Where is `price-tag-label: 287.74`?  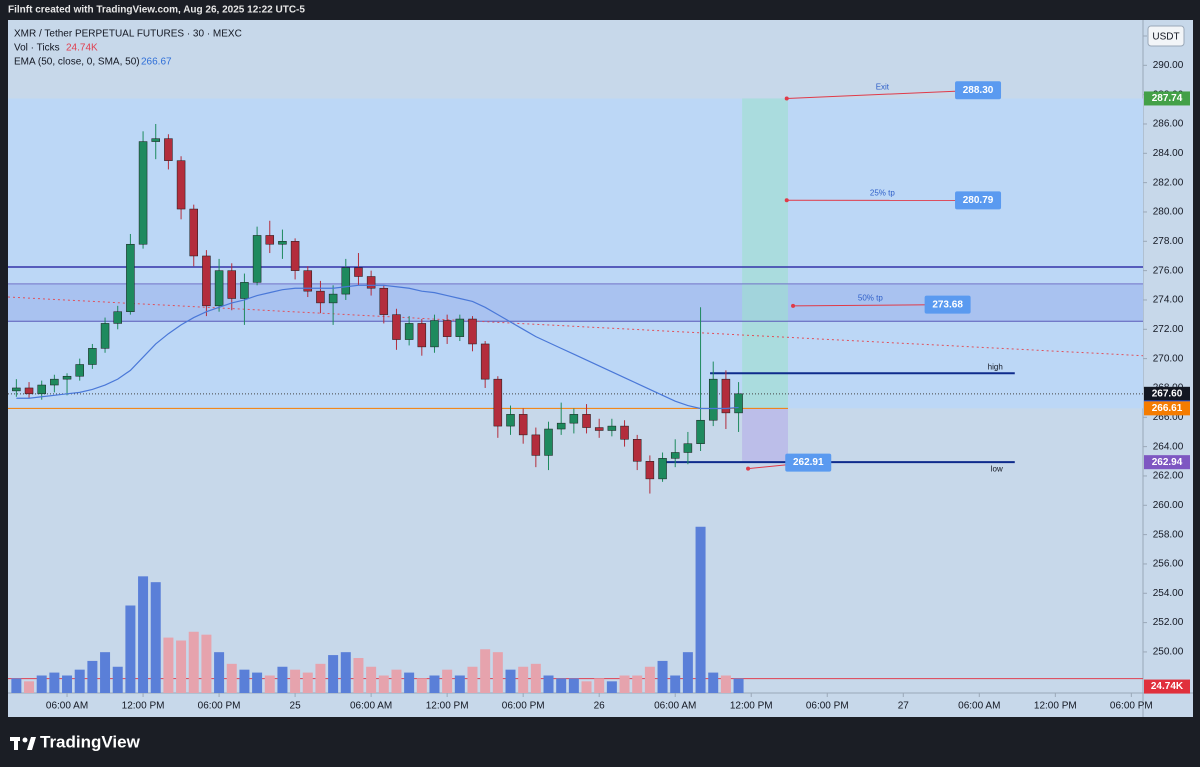
price-tag-label: 287.74 is located at coordinates (1167, 98).